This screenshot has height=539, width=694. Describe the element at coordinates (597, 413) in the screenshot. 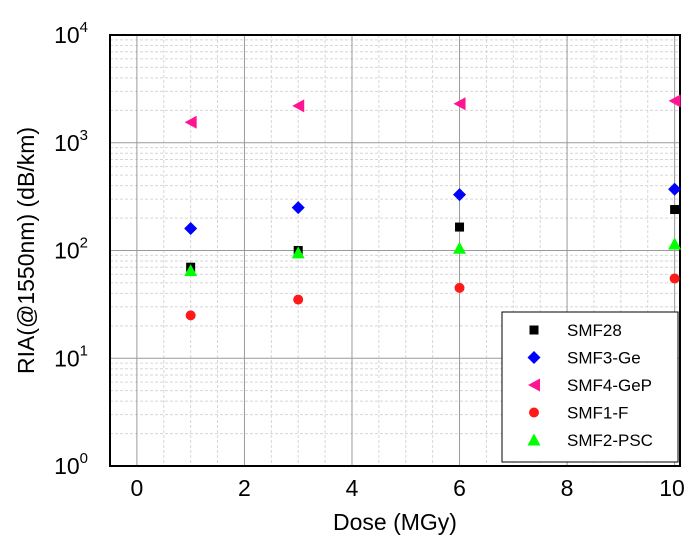

I see `legend-label: SMF1-F` at that location.